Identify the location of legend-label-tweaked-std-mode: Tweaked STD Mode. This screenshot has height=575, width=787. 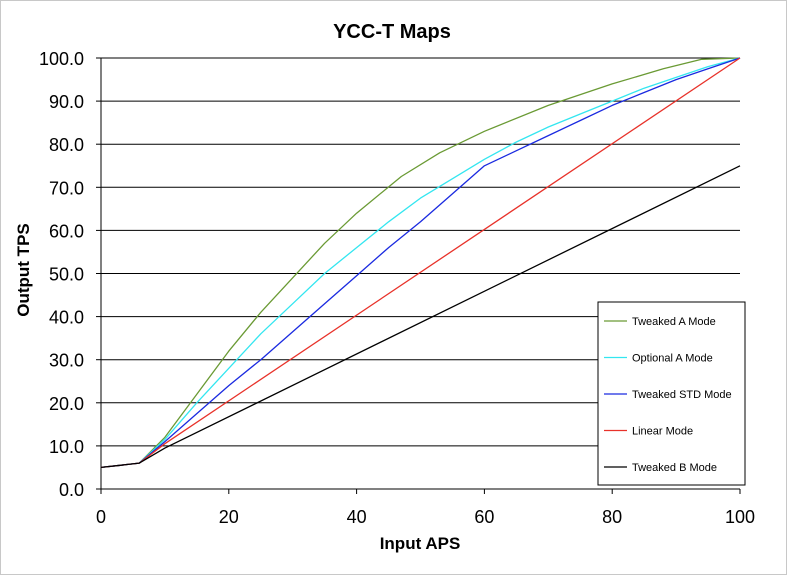
(682, 395).